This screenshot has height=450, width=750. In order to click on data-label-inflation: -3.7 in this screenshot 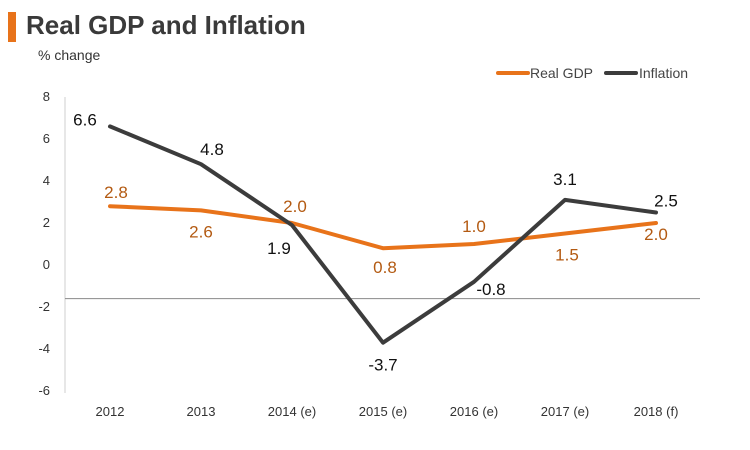, I will do `click(382, 365)`.